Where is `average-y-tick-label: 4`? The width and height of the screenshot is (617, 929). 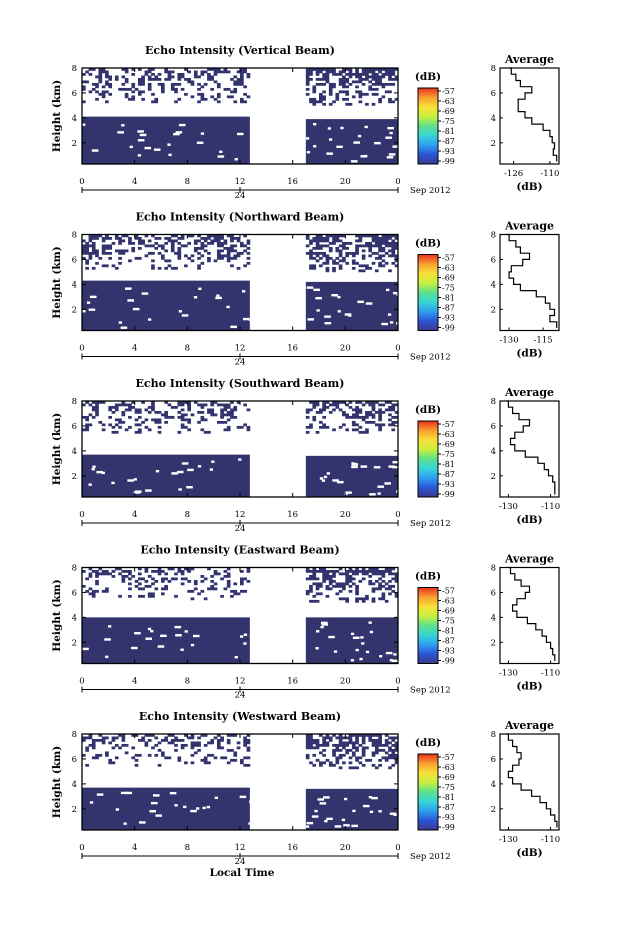 average-y-tick-label: 4 is located at coordinates (493, 618).